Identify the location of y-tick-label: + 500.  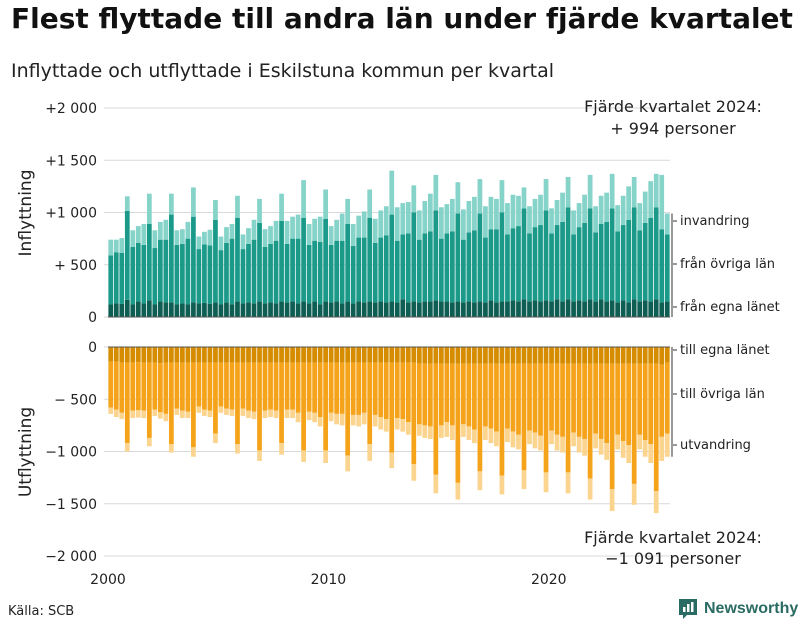
(75, 266).